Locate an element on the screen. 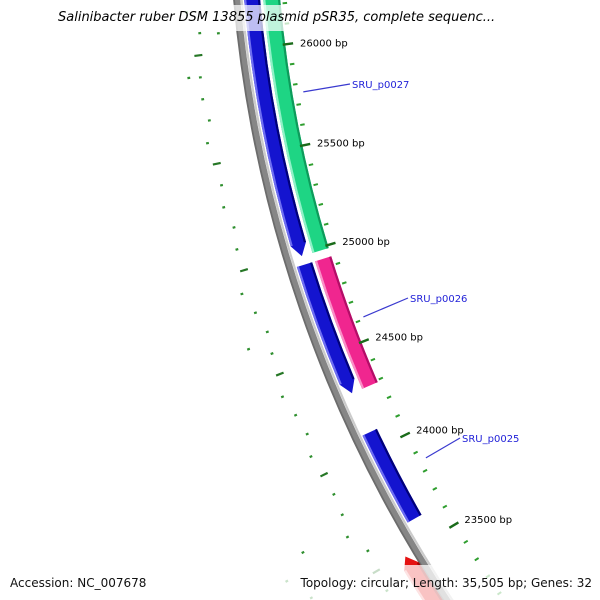 This screenshot has height=600, width=600. bp-tick-label: 24000 bp is located at coordinates (440, 431).